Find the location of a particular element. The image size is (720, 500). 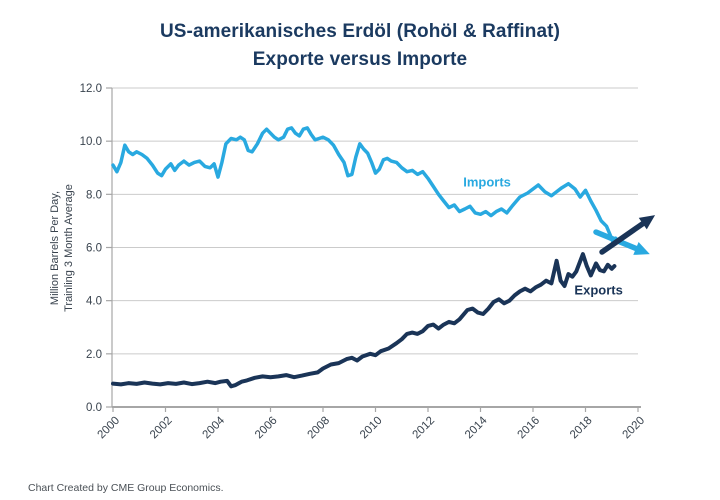

y-tick-label: 4.0 is located at coordinates (94, 302).